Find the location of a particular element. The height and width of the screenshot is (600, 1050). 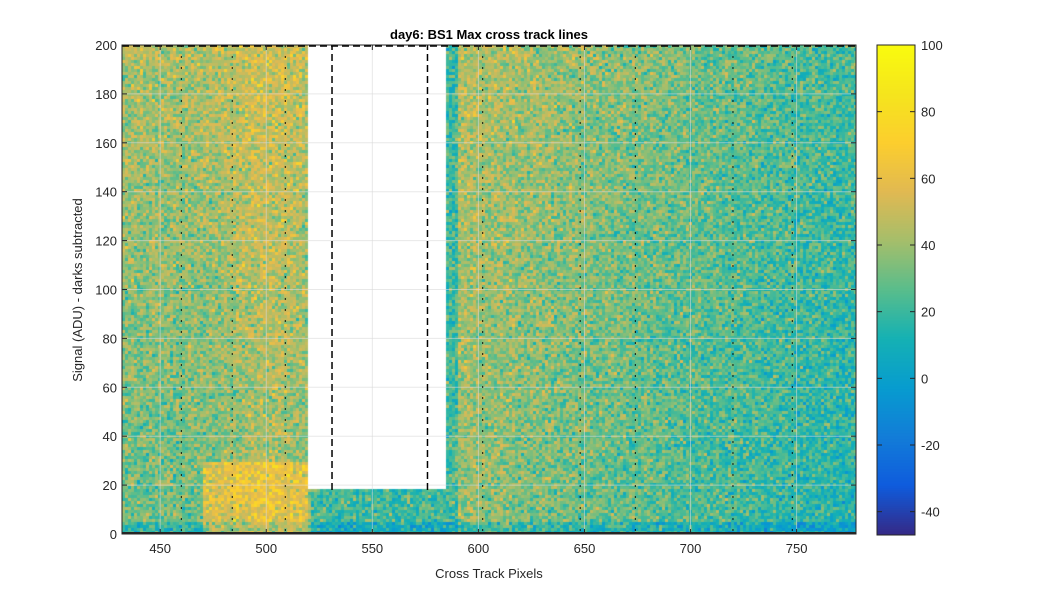

y-tick-label: 180 is located at coordinates (106, 94).